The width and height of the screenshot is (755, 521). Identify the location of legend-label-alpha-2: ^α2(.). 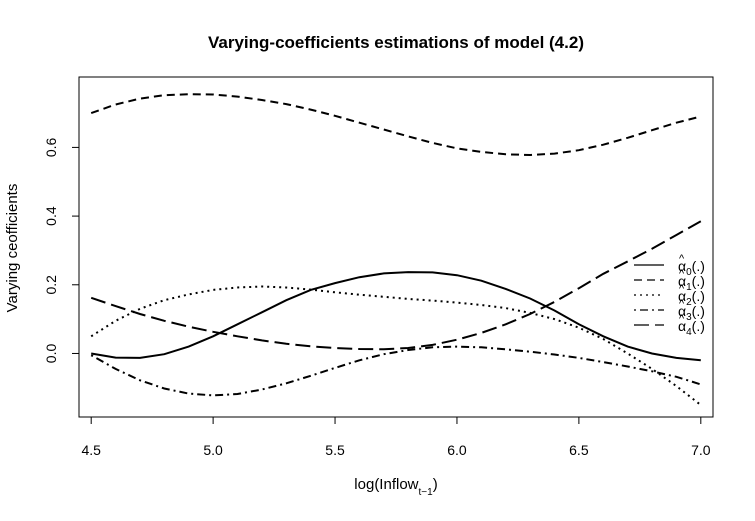
(691, 295).